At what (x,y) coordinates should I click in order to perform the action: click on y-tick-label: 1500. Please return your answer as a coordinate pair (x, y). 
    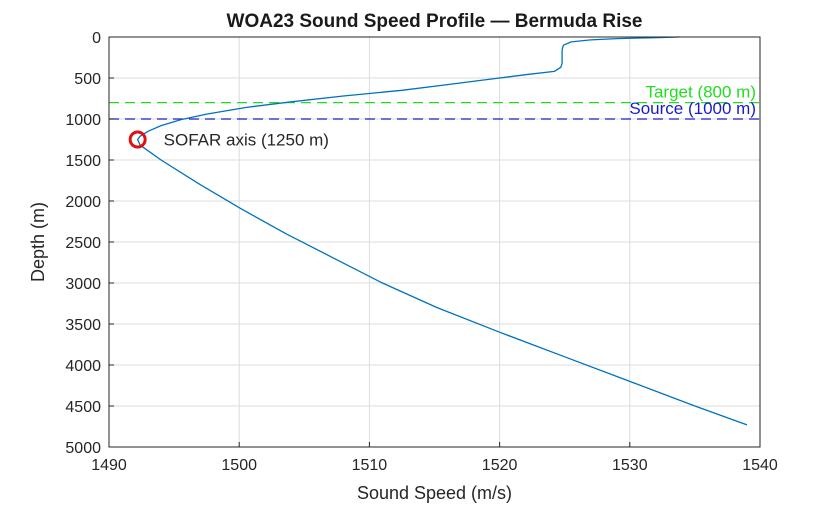
    Looking at the image, I should click on (83, 161).